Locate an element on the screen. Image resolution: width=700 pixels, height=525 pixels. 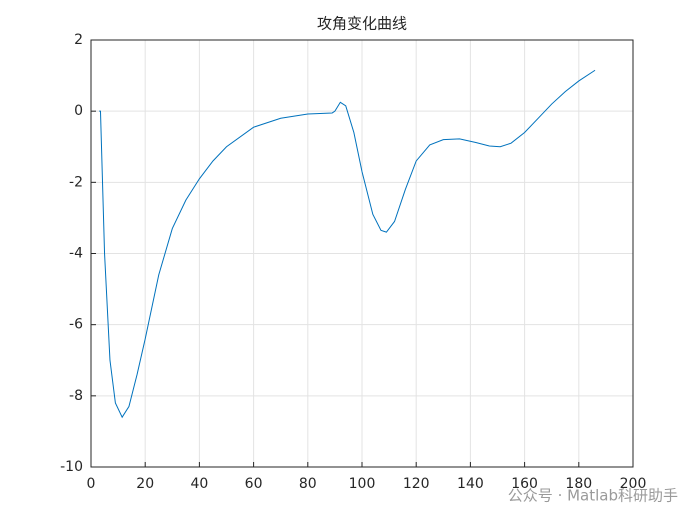
y-tick-label: 2 is located at coordinates (78, 40).